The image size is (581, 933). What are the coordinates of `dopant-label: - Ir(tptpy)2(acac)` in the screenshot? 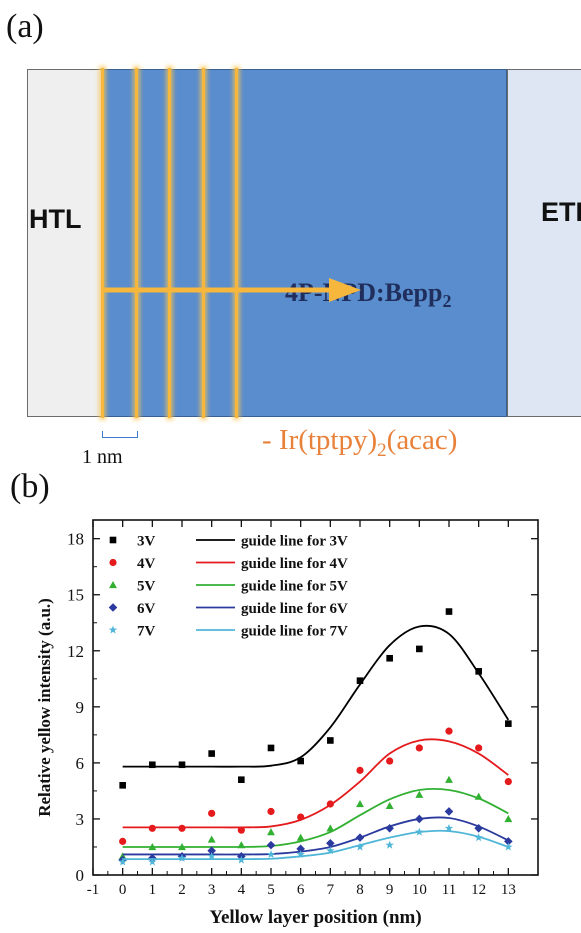 It's located at (359, 443).